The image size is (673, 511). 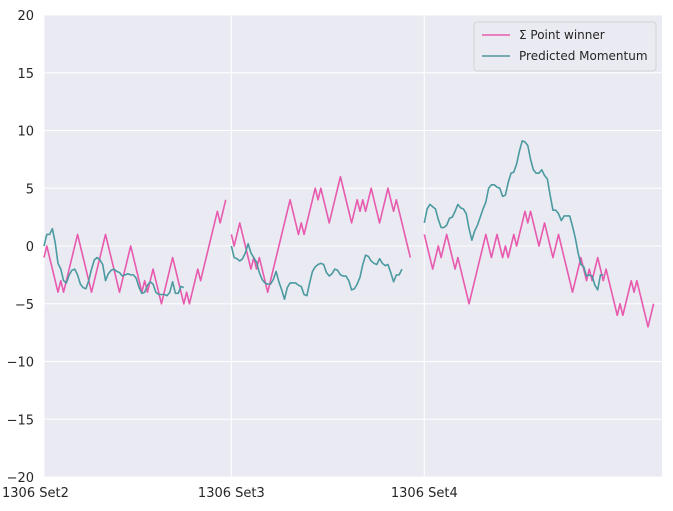 I want to click on x-axis-ticks: 1306 Set2 1306 Set3 1306 Set4, so click(x=230, y=493).